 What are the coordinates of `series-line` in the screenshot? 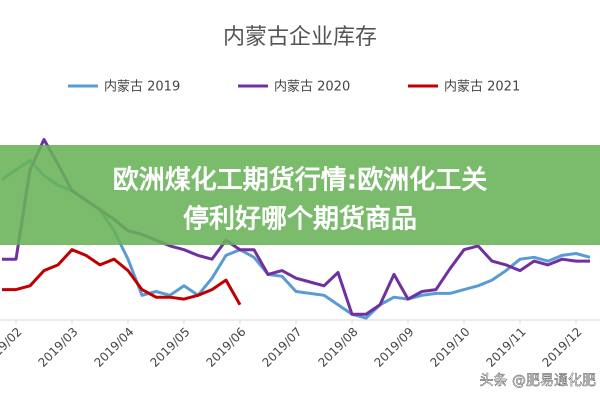 It's located at (122, 277).